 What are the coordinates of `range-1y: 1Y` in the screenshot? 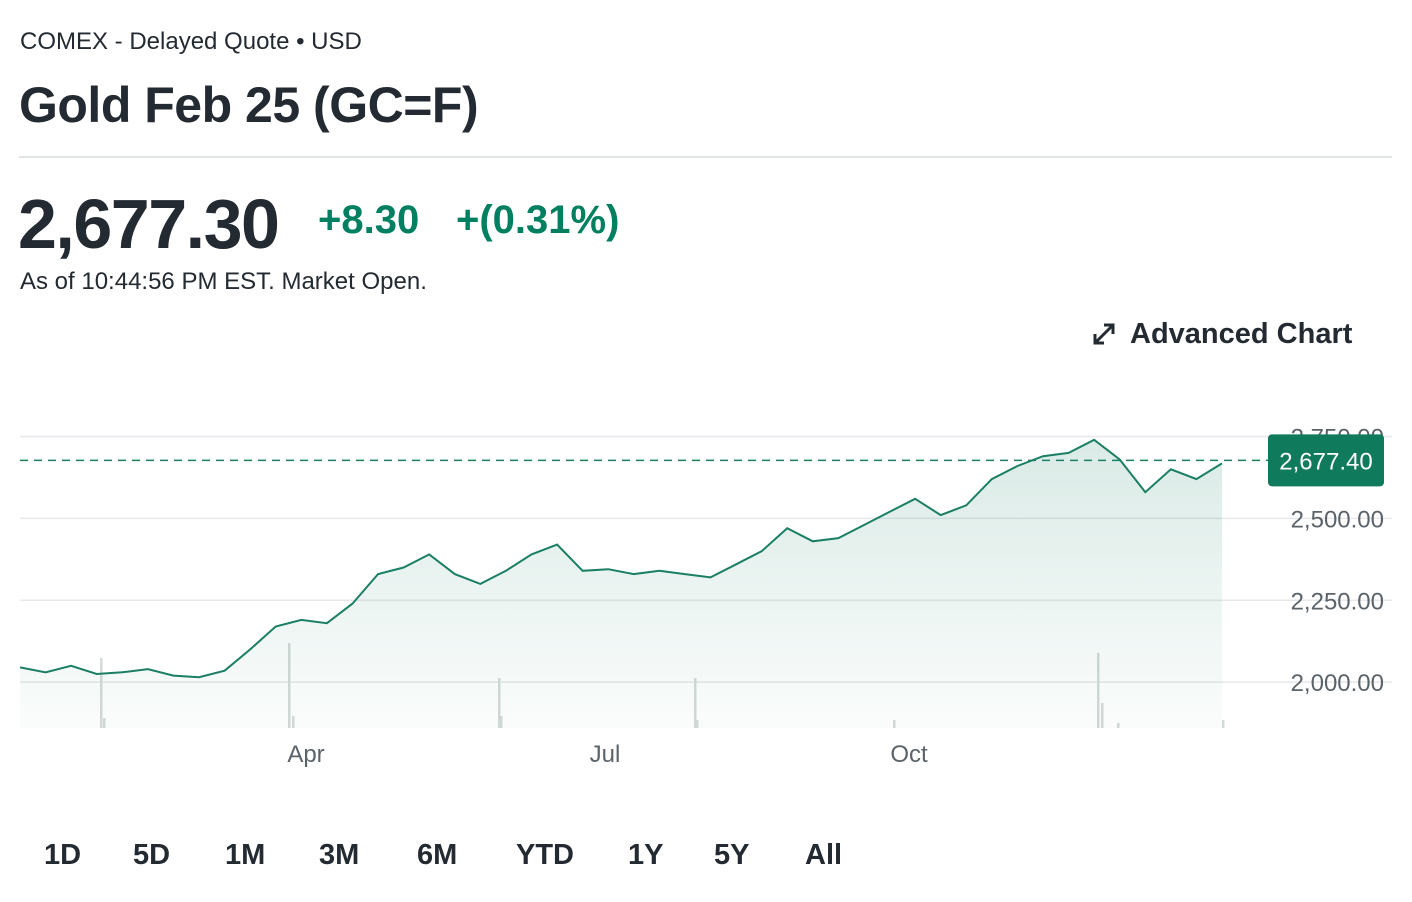 It's located at (645, 855).